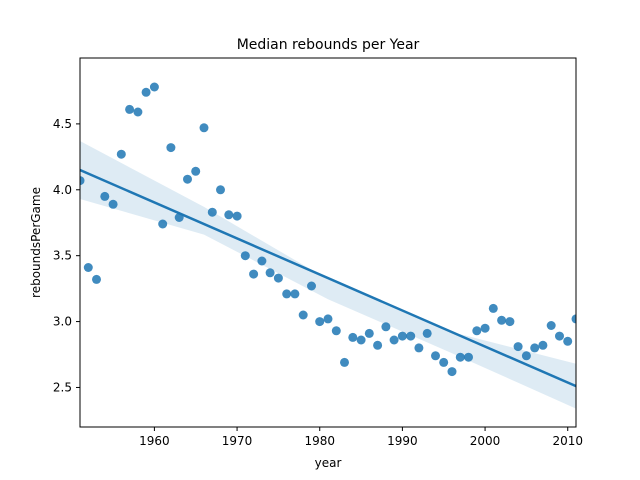 The height and width of the screenshot is (480, 640). What do you see at coordinates (361, 437) in the screenshot?
I see `x-ticks: 1960 1970 1980 1990 2000 2010` at bounding box center [361, 437].